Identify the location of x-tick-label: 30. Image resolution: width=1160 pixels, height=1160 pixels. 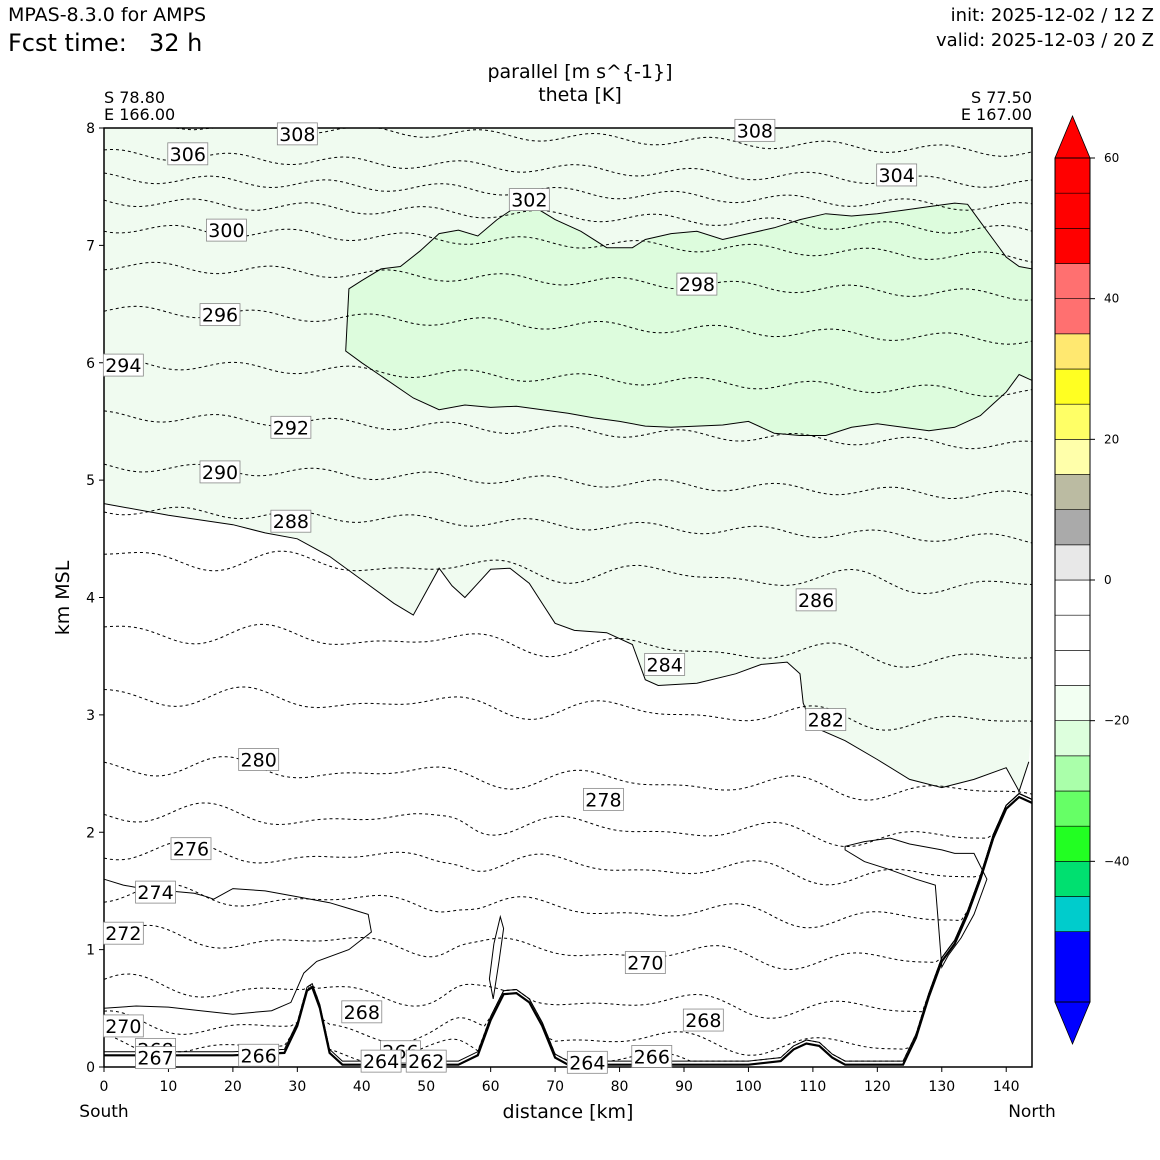
(297, 1087).